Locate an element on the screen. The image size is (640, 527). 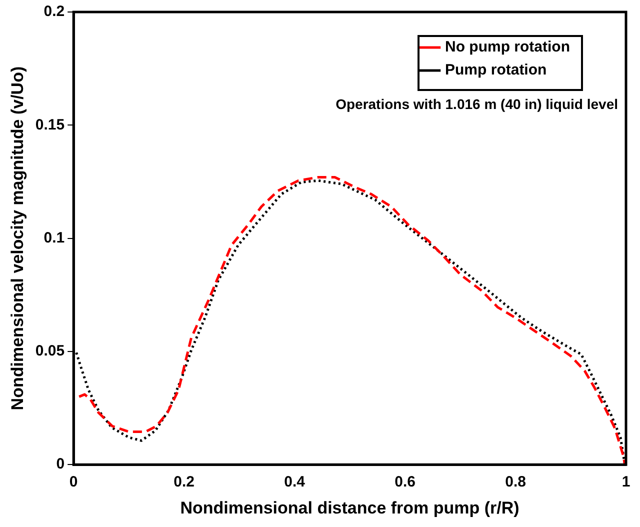
y-tick-label: 0.2 is located at coordinates (54, 11).